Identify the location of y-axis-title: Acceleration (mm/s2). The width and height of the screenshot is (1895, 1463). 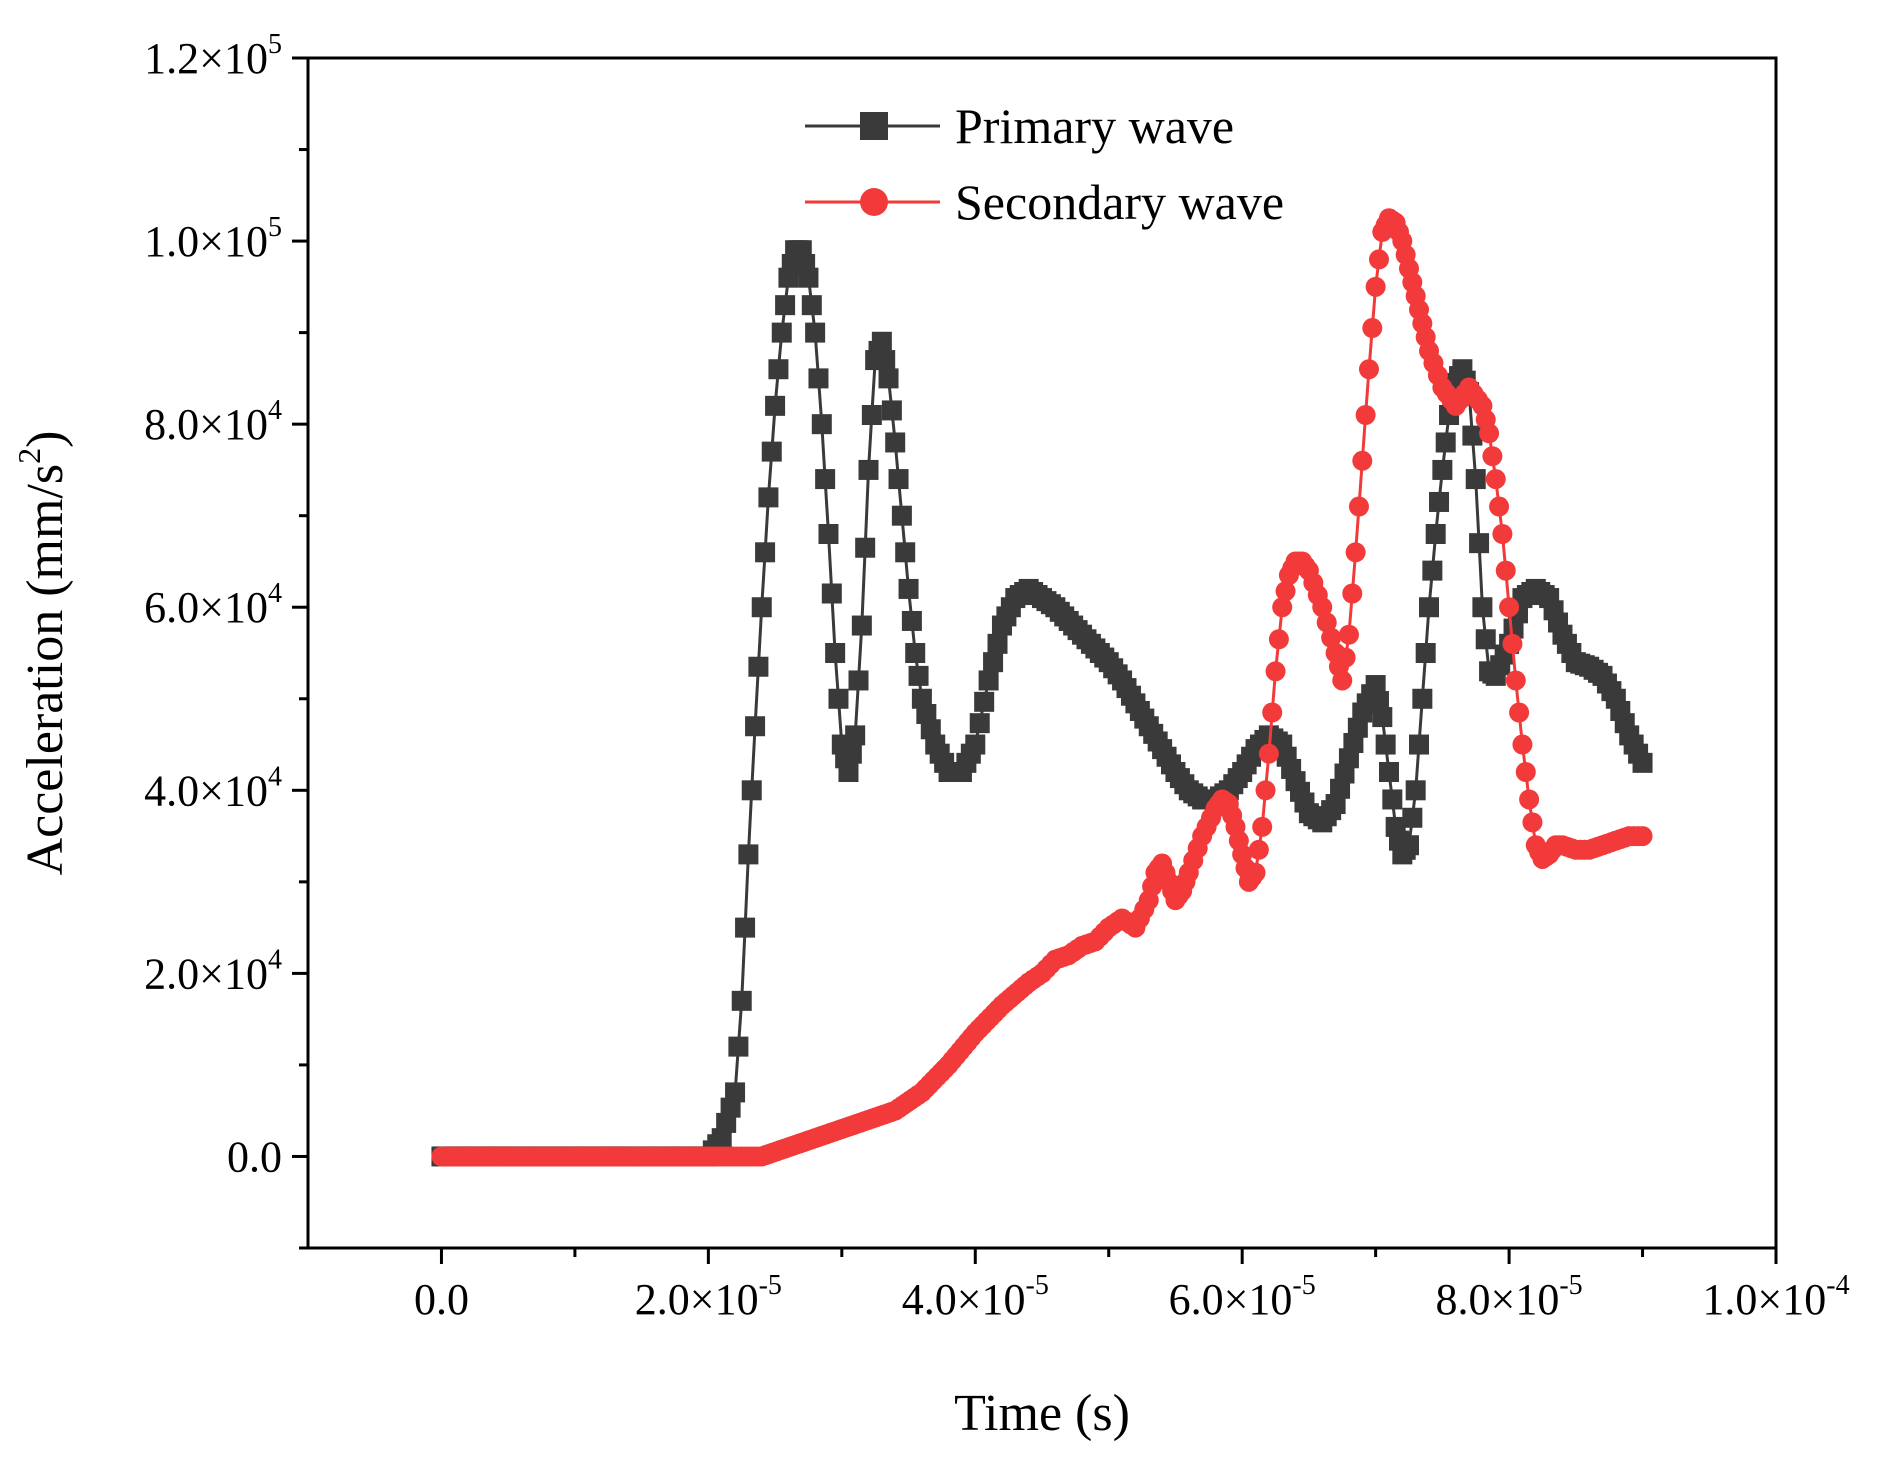
(42, 653).